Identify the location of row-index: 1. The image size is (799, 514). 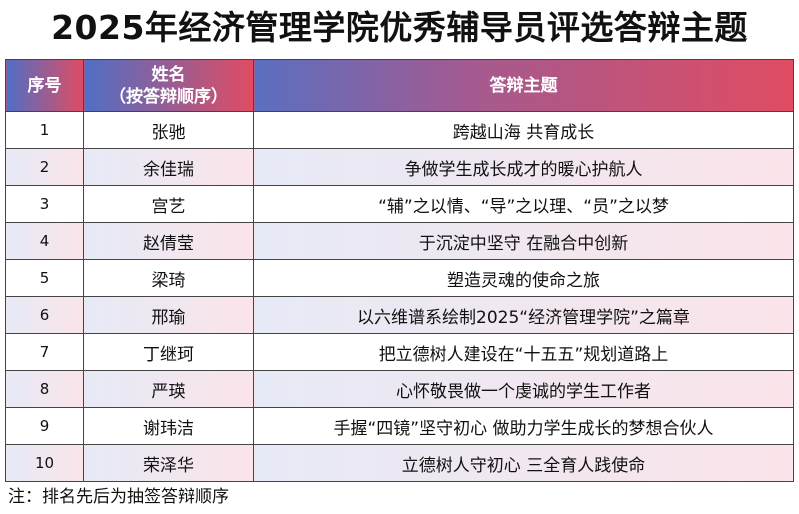
(44, 130).